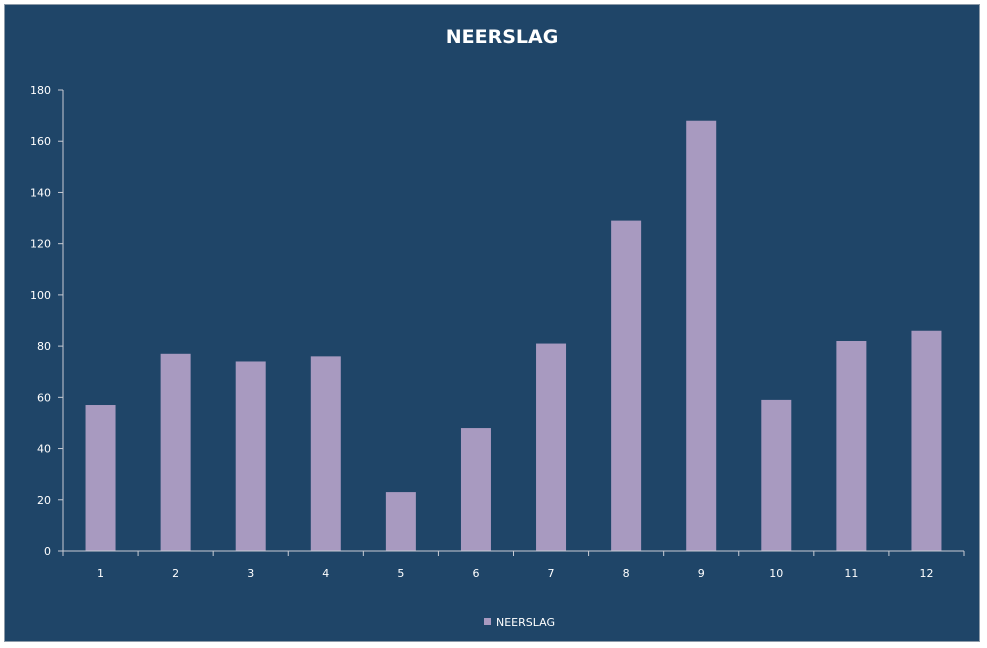 This screenshot has width=987, height=648. Describe the element at coordinates (551, 573) in the screenshot. I see `x-tick-label: 7` at that location.